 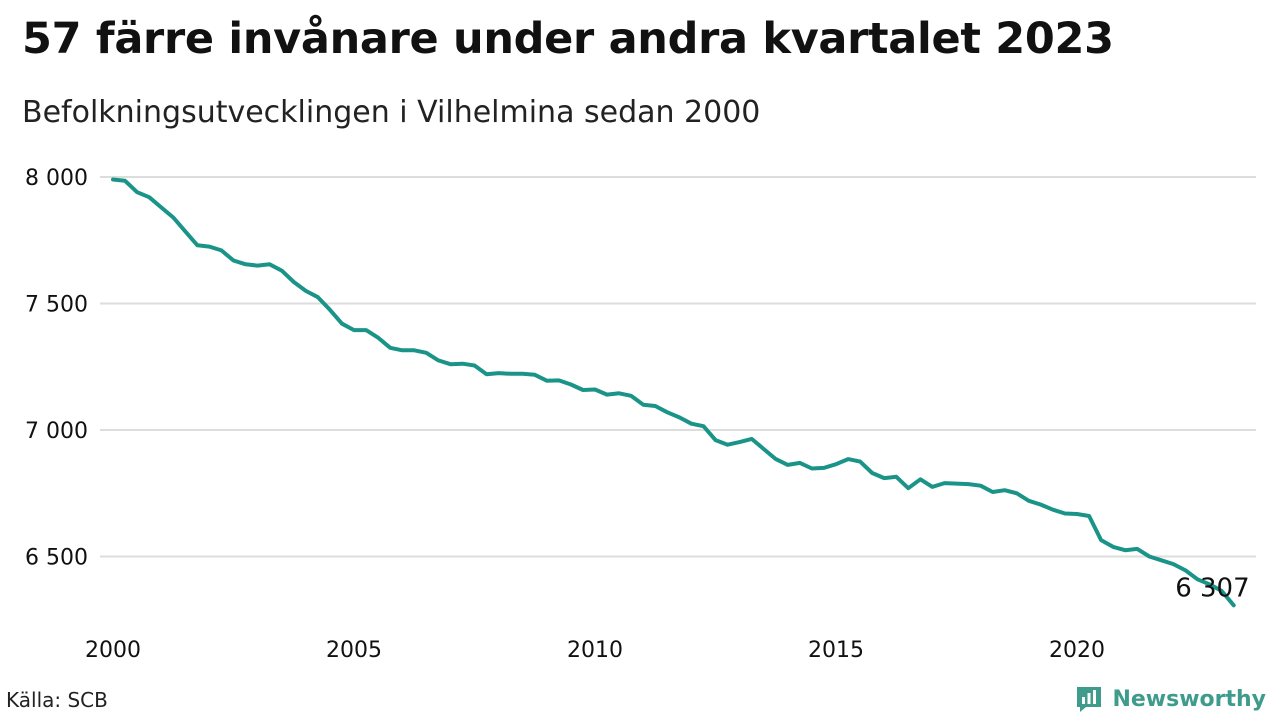 I want to click on brand-logo: Newsworthy, so click(x=1170, y=699).